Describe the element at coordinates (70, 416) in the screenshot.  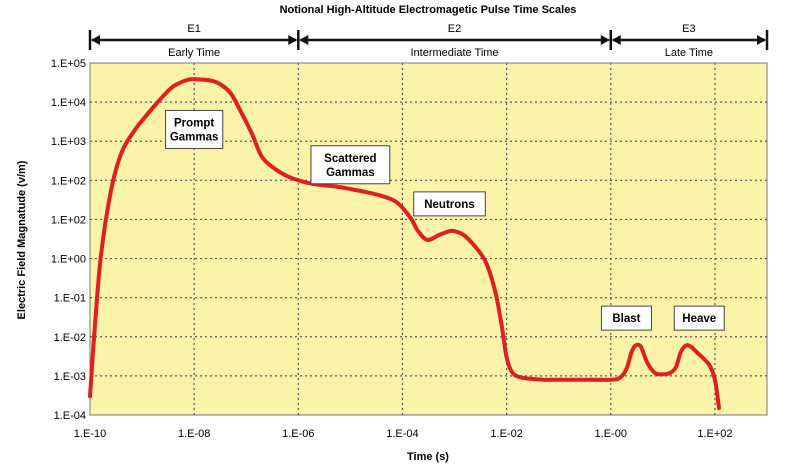
I see `y-tick-label: 1.E-04` at that location.